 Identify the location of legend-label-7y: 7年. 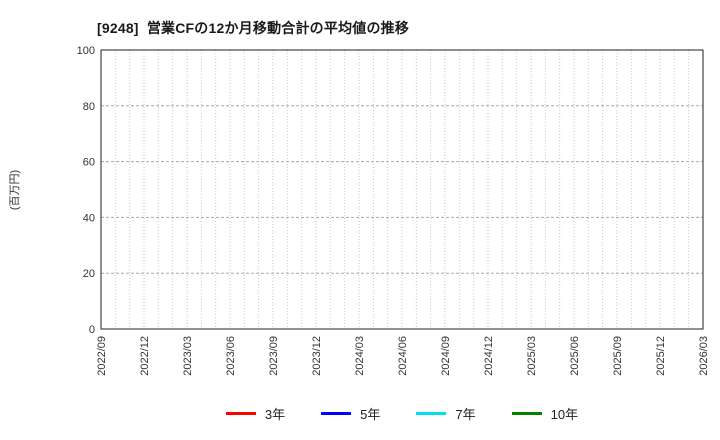
(465, 414).